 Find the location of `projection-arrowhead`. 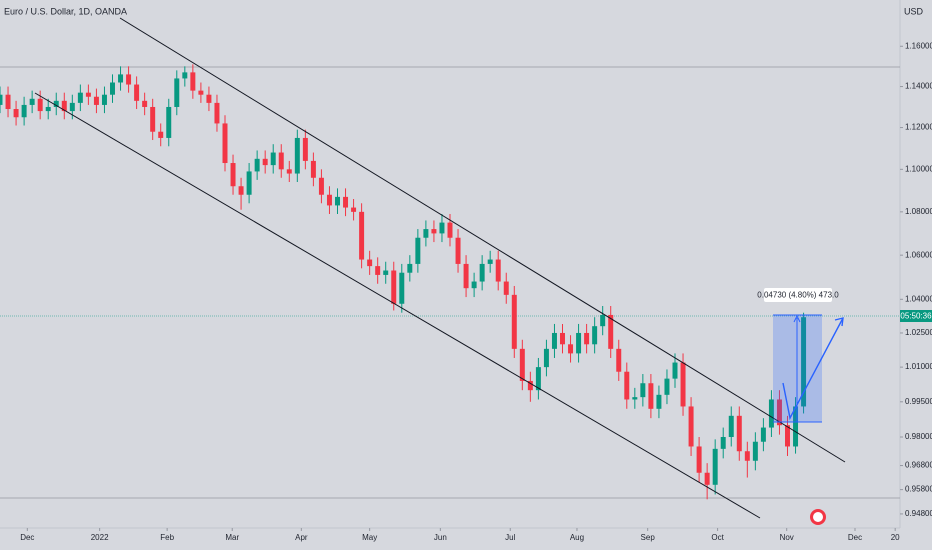

projection-arrowhead is located at coordinates (839, 322).